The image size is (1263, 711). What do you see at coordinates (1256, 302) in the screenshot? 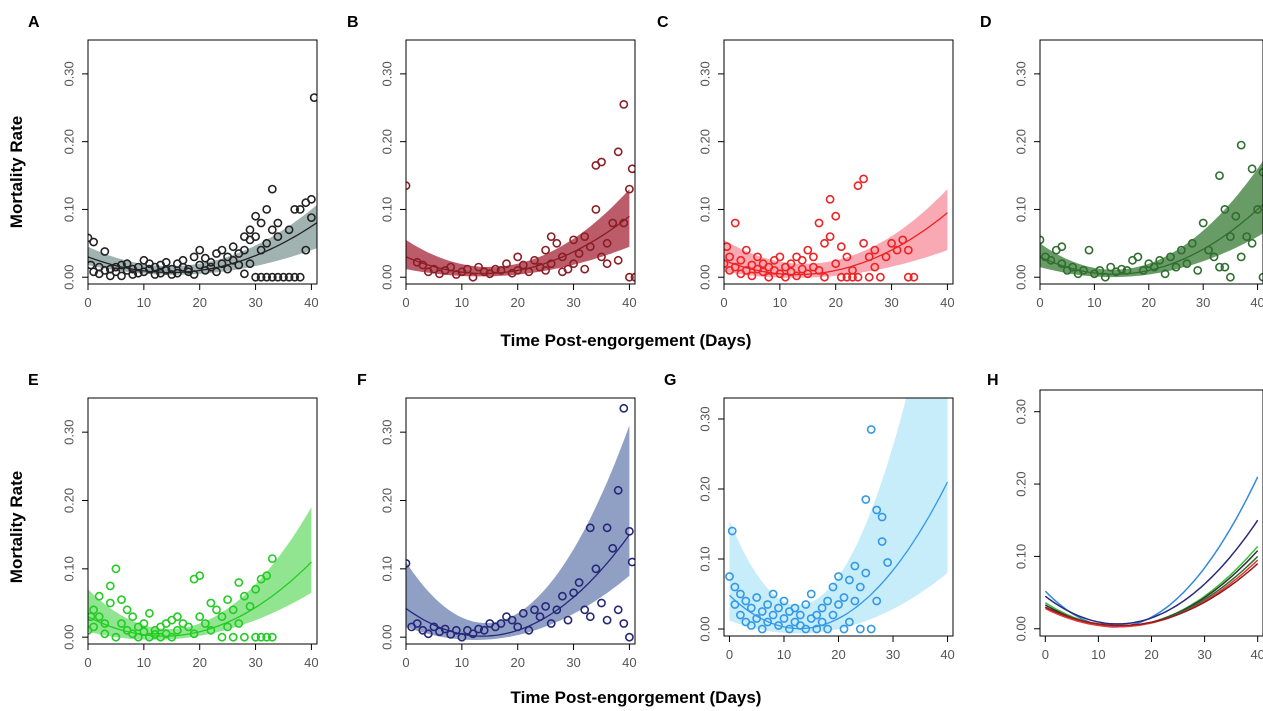
I see `x-tick-label: 40` at bounding box center [1256, 302].